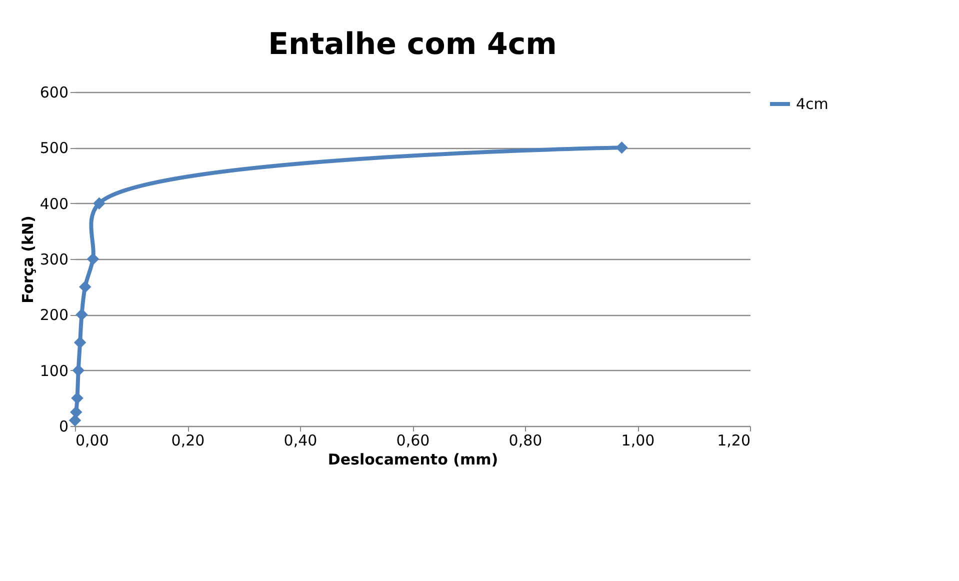 The width and height of the screenshot is (959, 581). I want to click on y-tick-label: 300, so click(54, 259).